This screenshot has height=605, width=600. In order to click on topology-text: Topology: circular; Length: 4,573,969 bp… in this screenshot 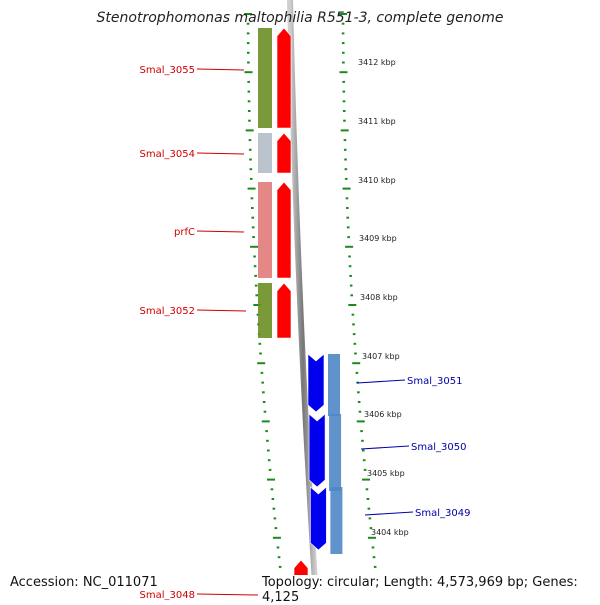, I will do `click(431, 590)`.